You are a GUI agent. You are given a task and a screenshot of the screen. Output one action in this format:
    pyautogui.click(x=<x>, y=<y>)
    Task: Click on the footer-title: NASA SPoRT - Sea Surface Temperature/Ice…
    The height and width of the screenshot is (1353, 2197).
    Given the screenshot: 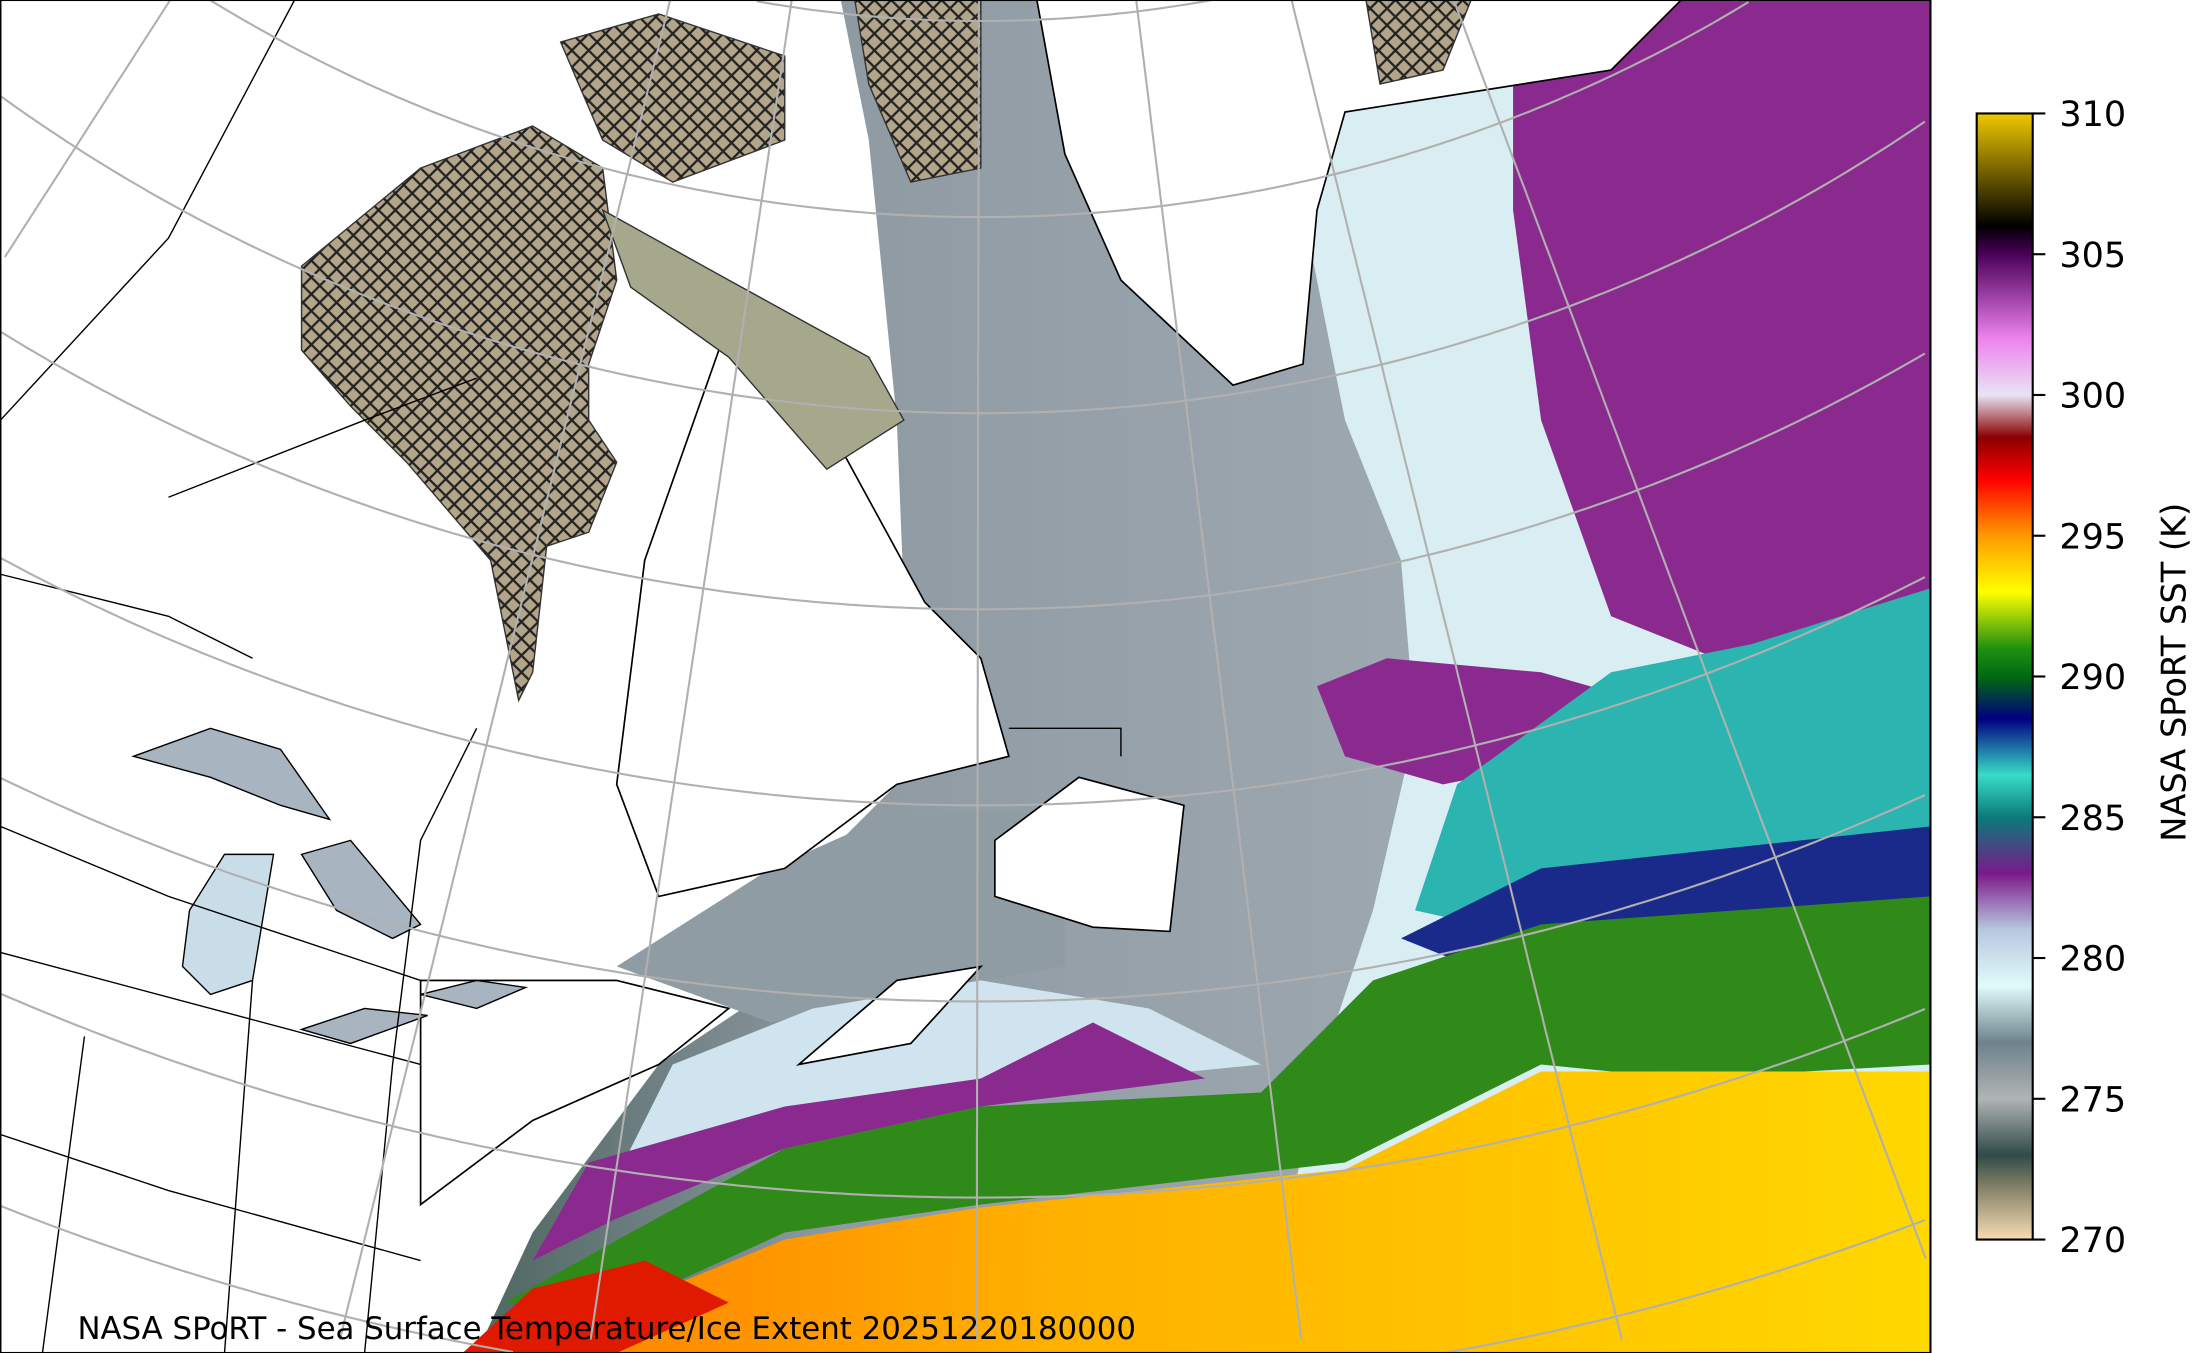 What is the action you would take?
    pyautogui.click(x=606, y=1329)
    